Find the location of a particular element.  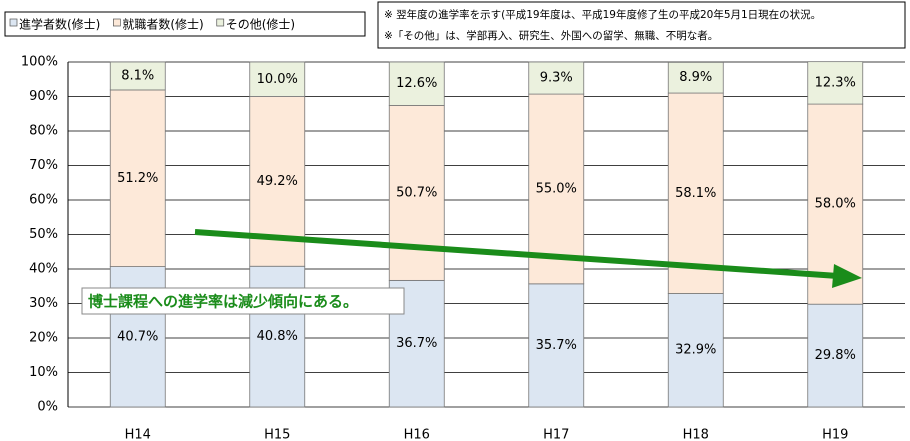

value-label: 36.7% is located at coordinates (416, 343).